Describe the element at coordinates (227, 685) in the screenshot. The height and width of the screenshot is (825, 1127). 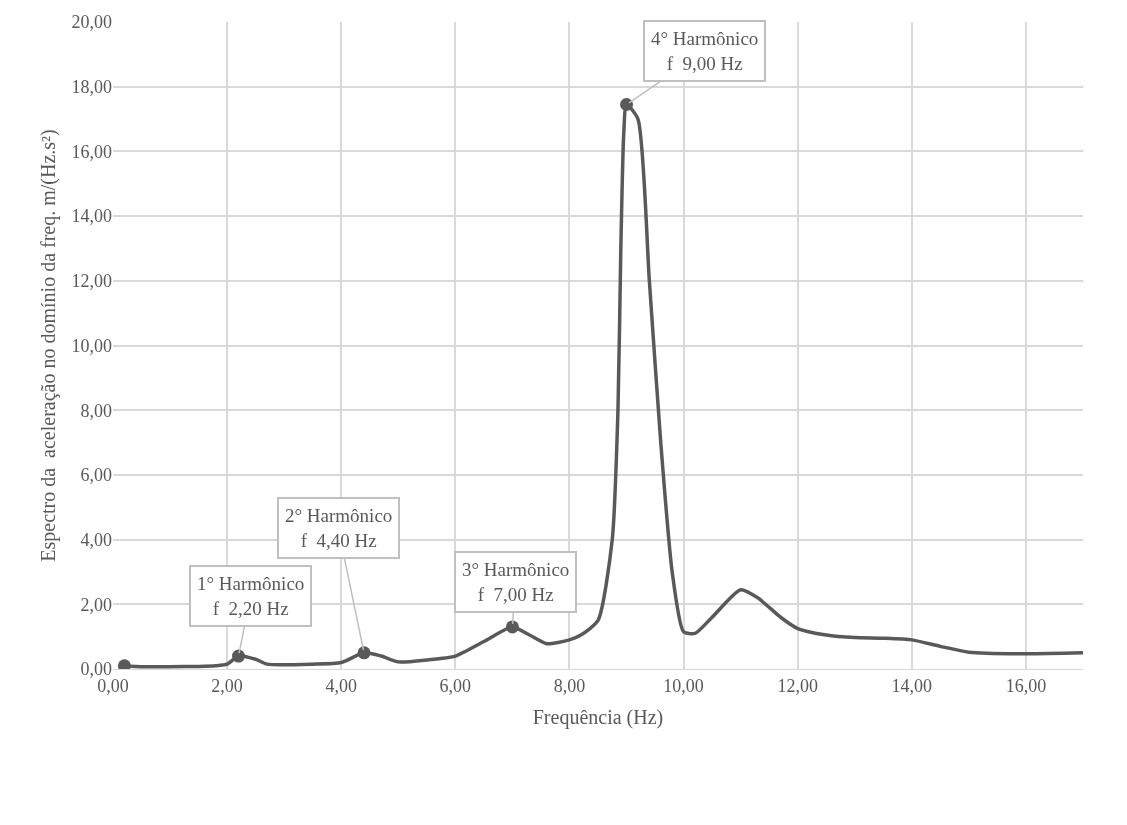
I see `x-tick-label: 2,00` at that location.